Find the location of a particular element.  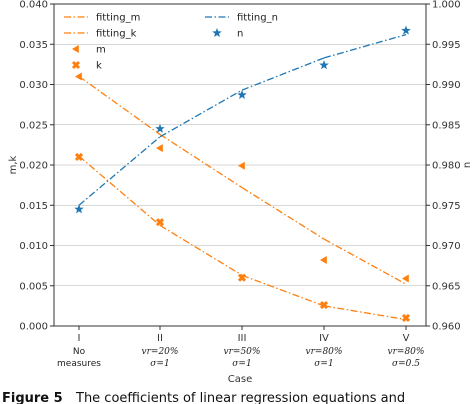

y-left-tick-label: 0.030 is located at coordinates (33, 85).